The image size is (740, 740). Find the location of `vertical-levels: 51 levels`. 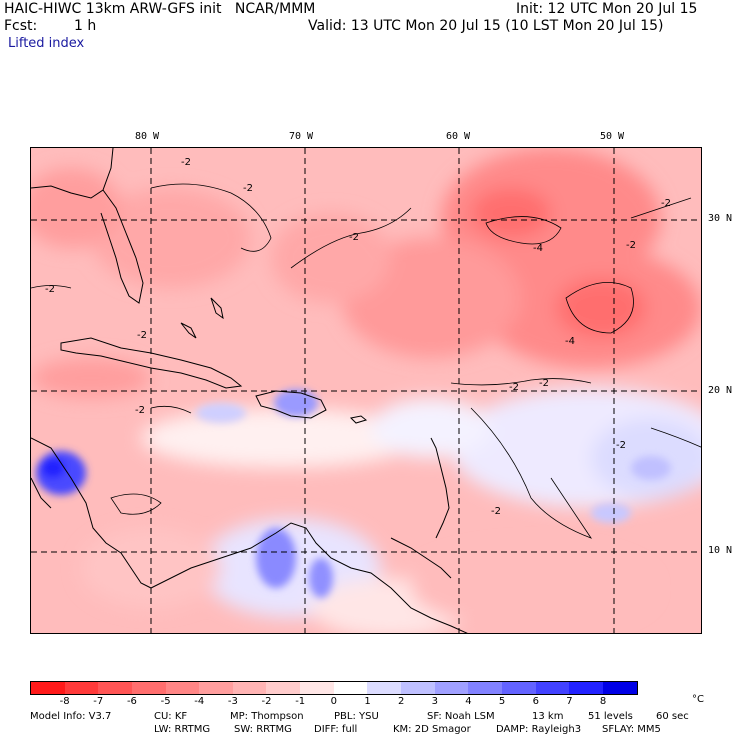

vertical-levels: 51 levels is located at coordinates (610, 716).